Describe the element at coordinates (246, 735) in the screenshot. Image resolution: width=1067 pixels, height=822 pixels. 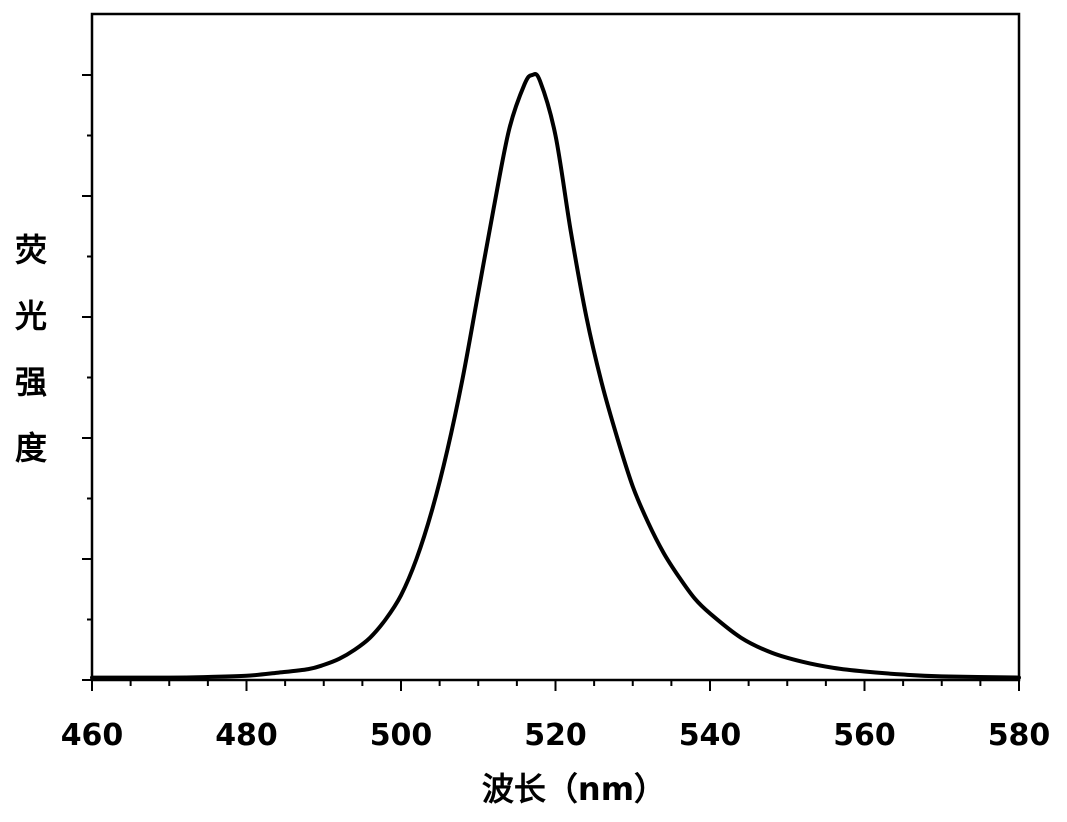
I see `x-tick-label: 480` at that location.